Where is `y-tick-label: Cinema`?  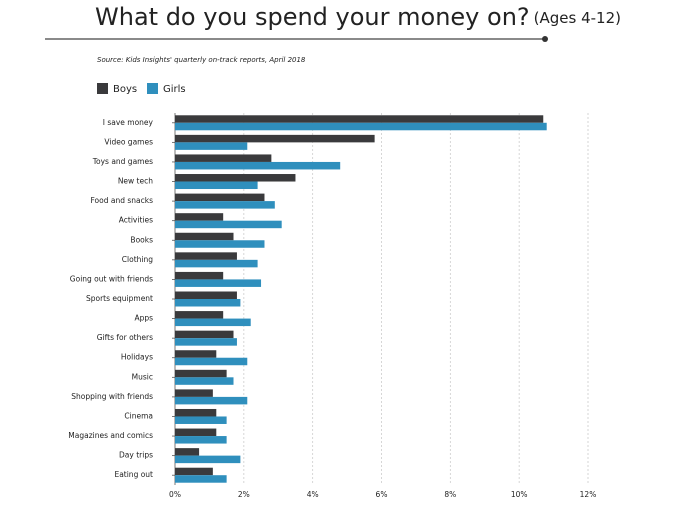 y-tick-label: Cinema is located at coordinates (138, 415).